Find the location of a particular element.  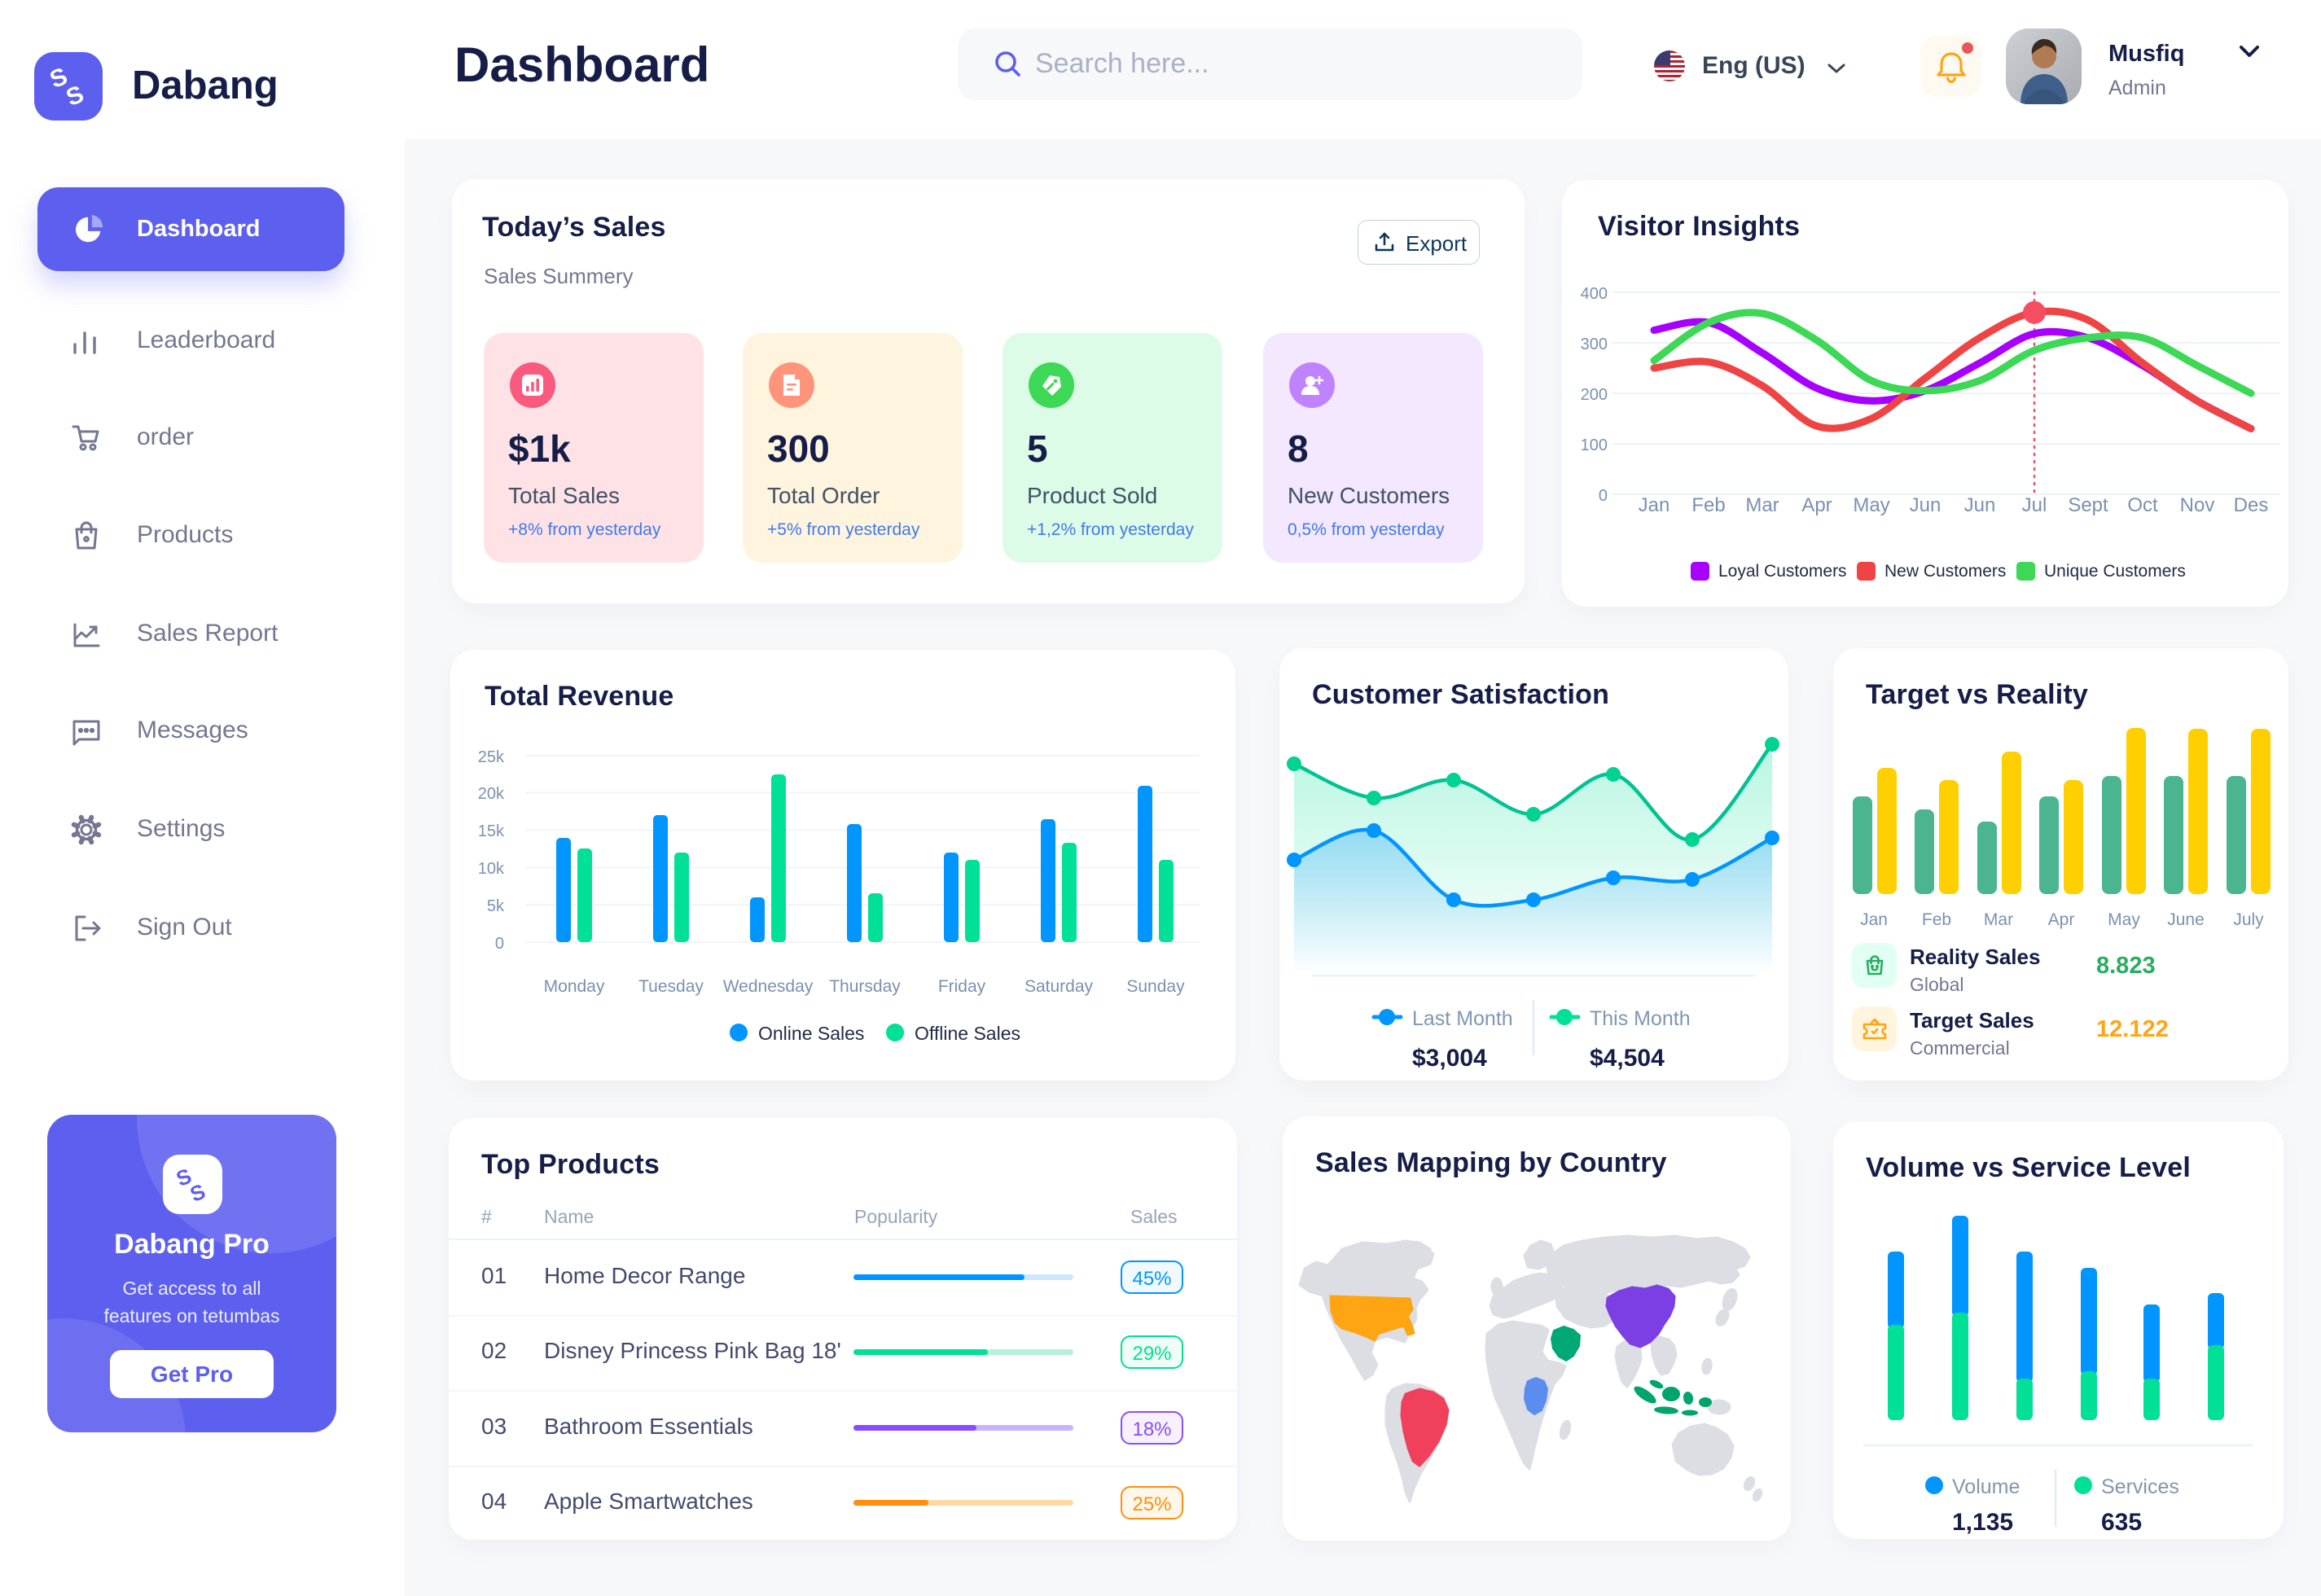

svg-text: 5k is located at coordinates (496, 906).